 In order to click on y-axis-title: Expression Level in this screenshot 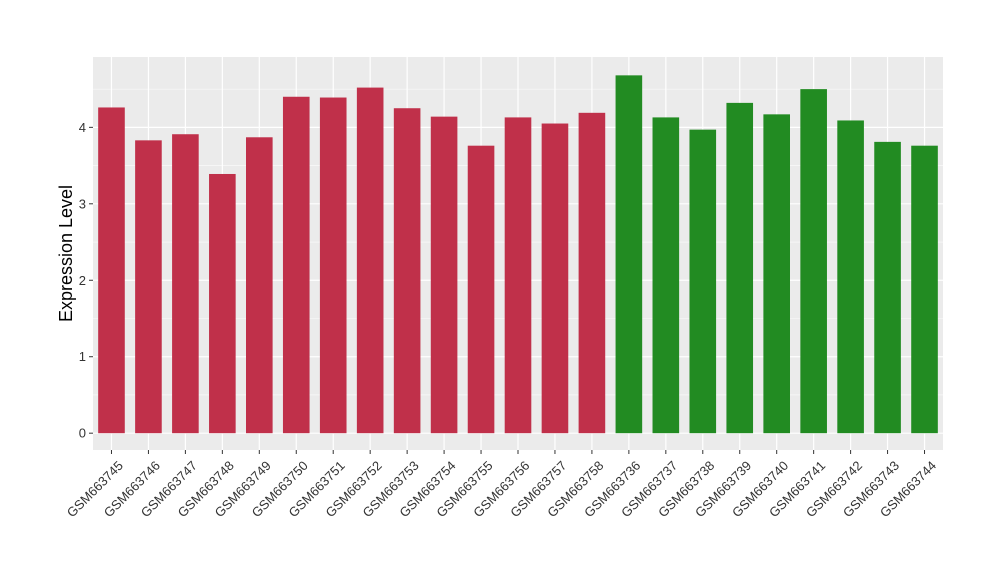, I will do `click(66, 253)`.